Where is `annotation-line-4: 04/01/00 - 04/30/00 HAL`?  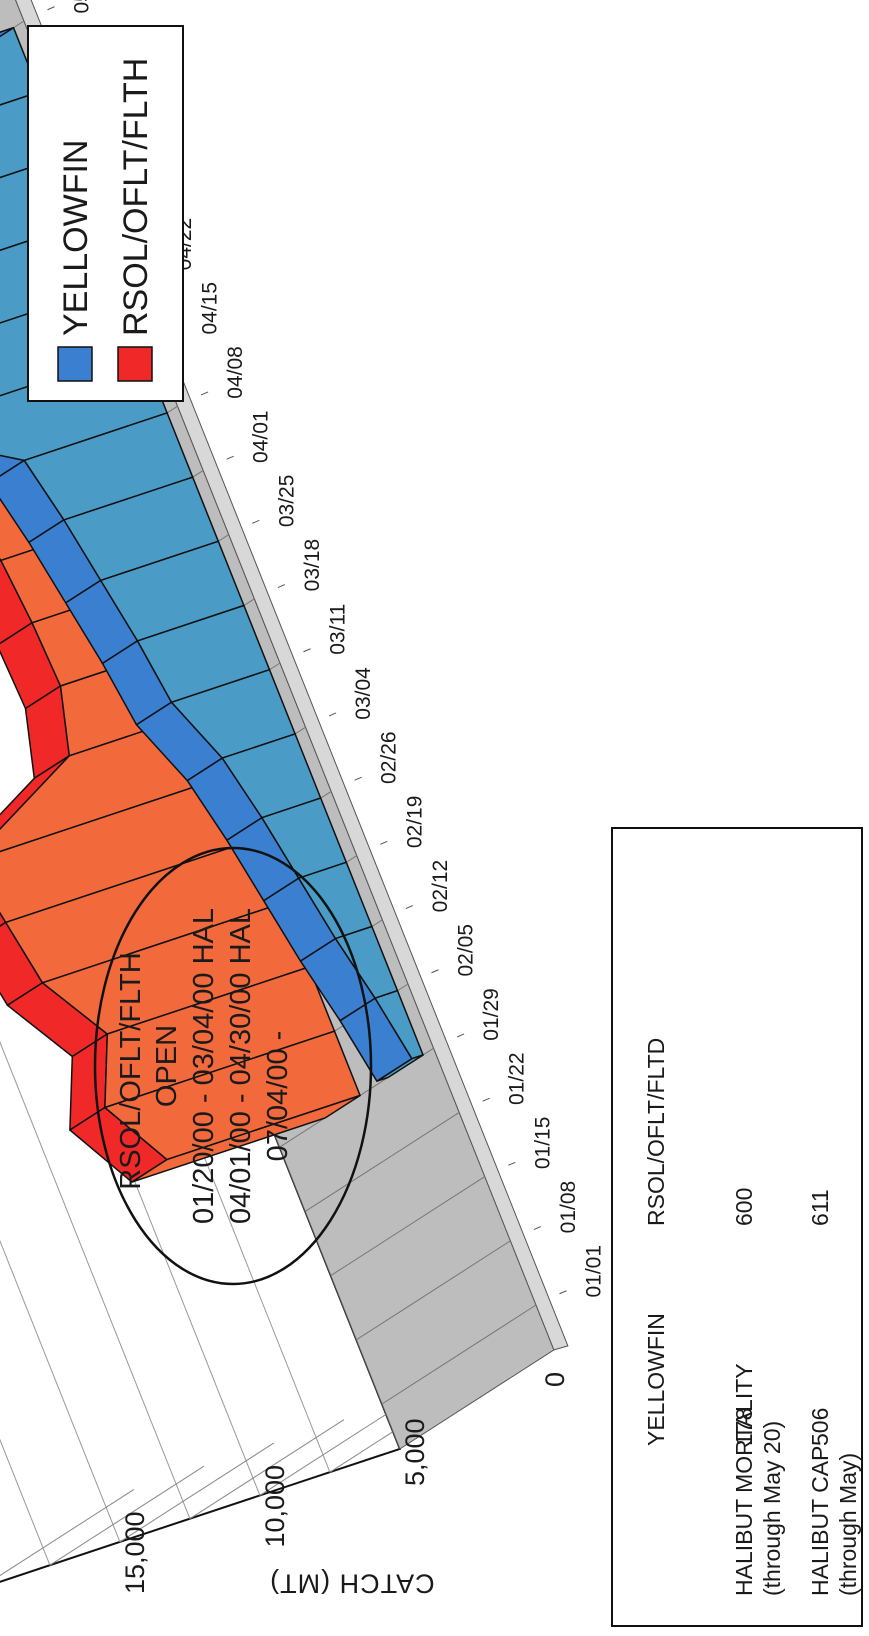 annotation-line-4: 04/01/00 - 04/30/00 HAL is located at coordinates (241, 1066).